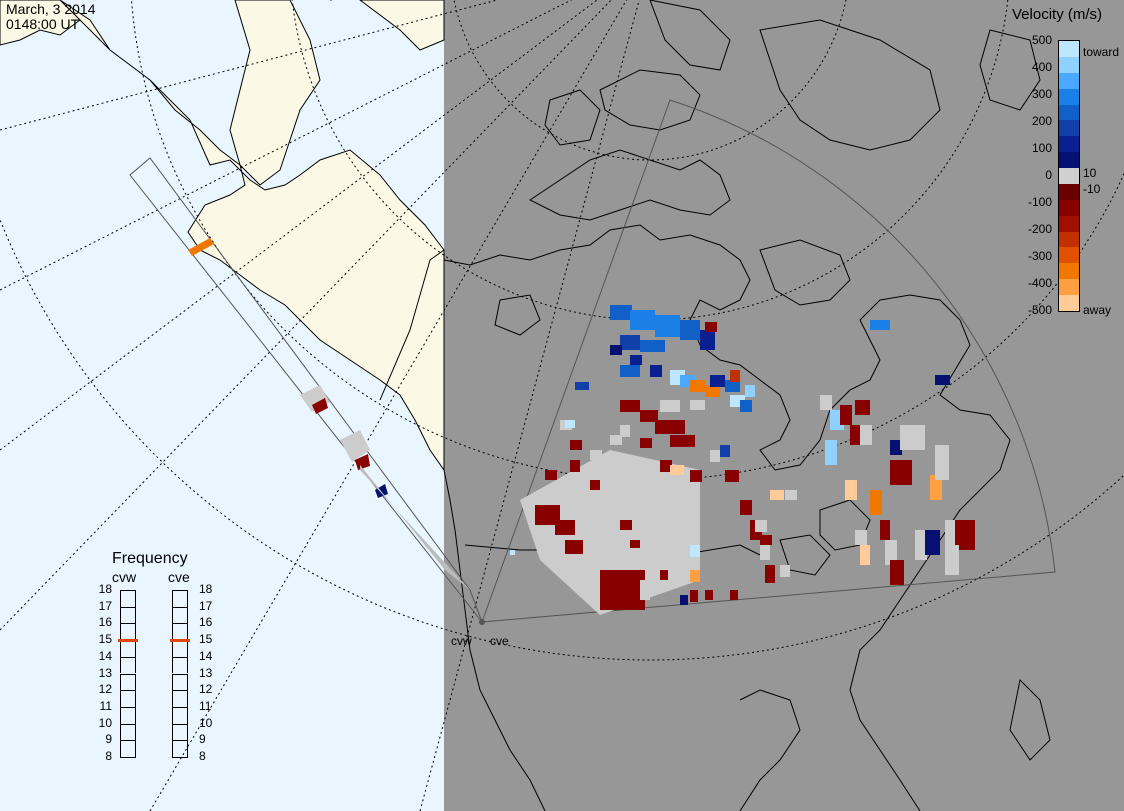 This screenshot has width=1124, height=811. Describe the element at coordinates (179, 577) in the screenshot. I see `frequency-radar-label-cve: cve` at that location.